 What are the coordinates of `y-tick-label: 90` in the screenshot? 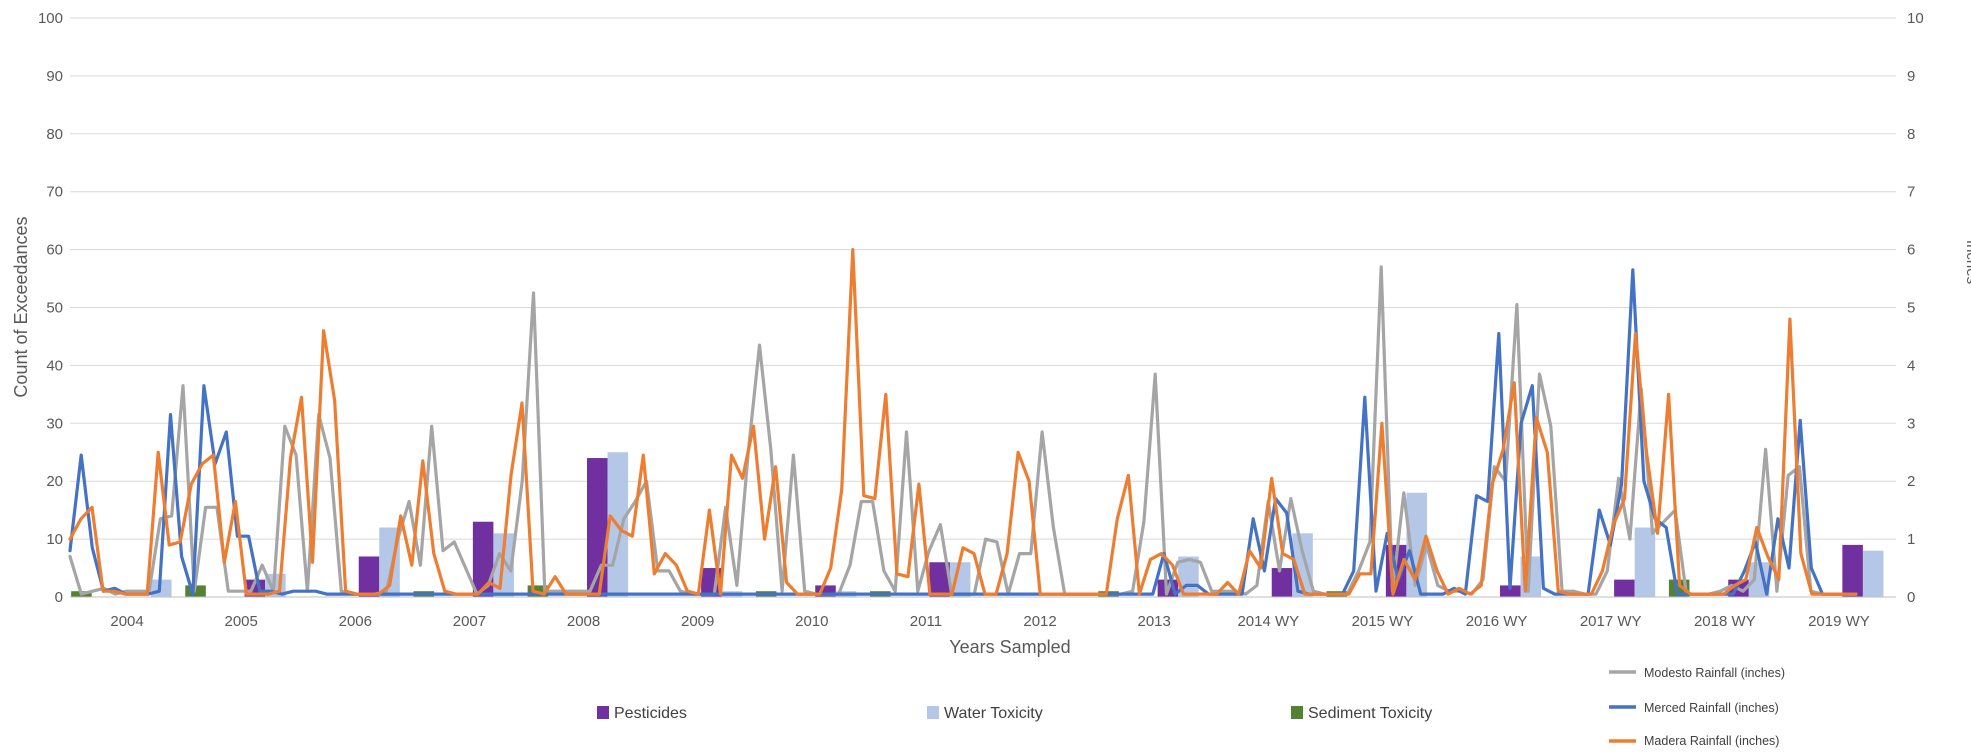 It's located at (54, 76).